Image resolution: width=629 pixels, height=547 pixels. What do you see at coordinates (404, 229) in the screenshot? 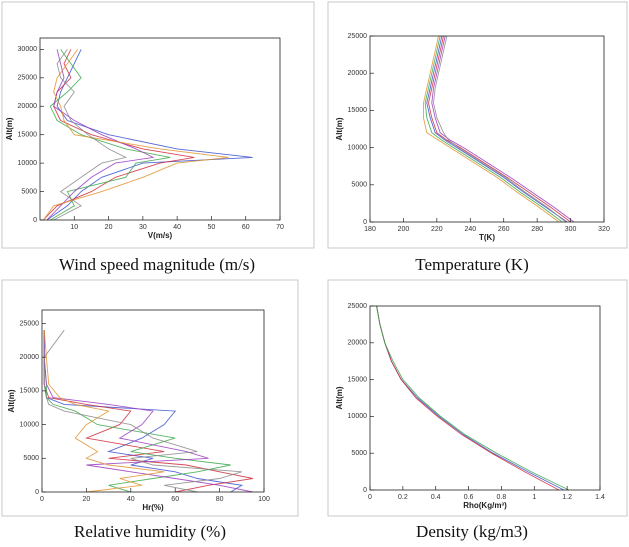
I see `x-tick-label: 200` at bounding box center [404, 229].